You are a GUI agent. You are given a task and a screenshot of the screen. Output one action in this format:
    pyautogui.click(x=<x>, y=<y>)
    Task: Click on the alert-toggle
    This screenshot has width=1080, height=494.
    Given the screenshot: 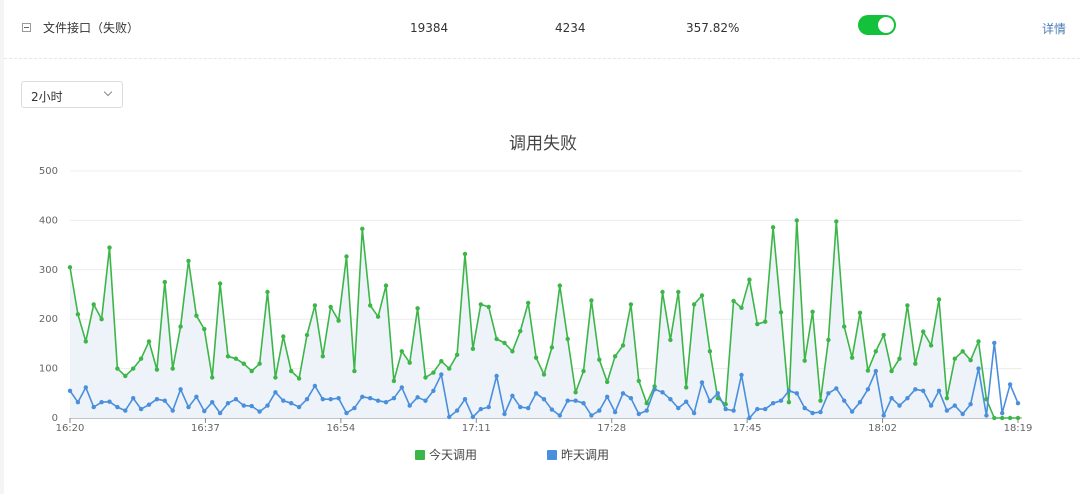 What is the action you would take?
    pyautogui.click(x=877, y=25)
    